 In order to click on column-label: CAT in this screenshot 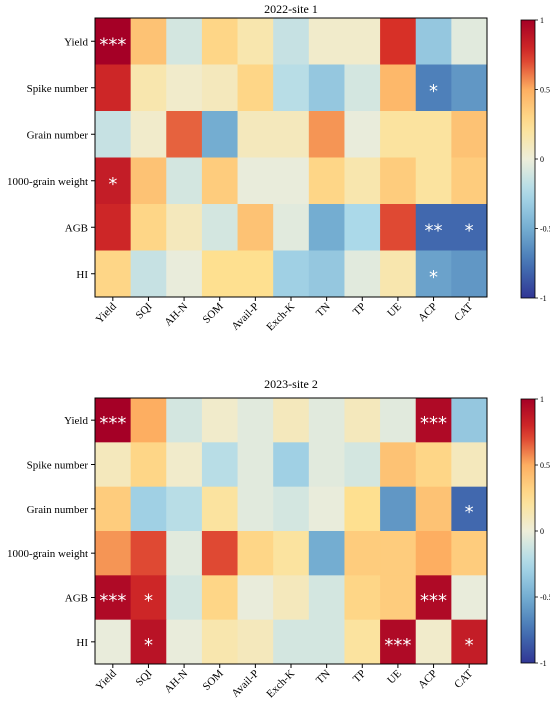, I will do `click(463, 678)`.